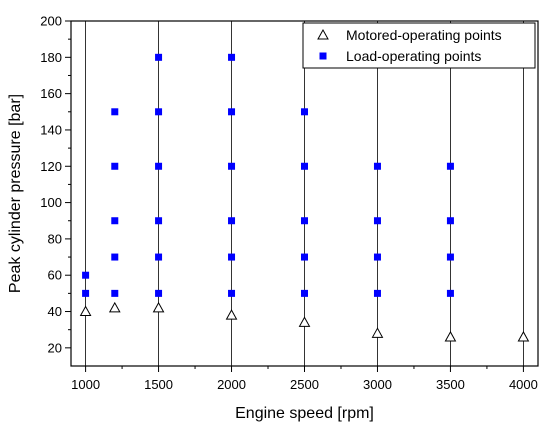 Image resolution: width=550 pixels, height=431 pixels. What do you see at coordinates (51, 129) in the screenshot?
I see `y-tick-label: 140` at bounding box center [51, 129].